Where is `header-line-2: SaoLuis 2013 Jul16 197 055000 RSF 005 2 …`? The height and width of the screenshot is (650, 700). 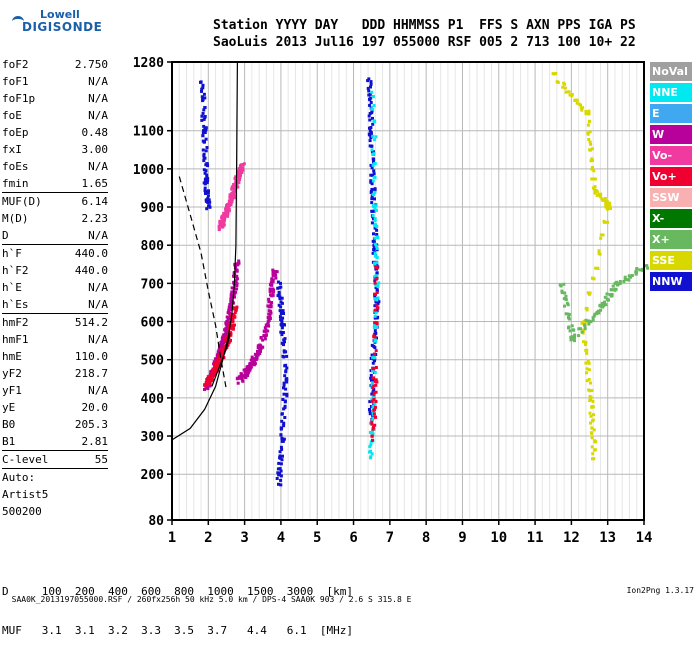
header-line-2: SaoLuis 2013 Jul16 197 055000 RSF 005 2 … is located at coordinates (424, 42).